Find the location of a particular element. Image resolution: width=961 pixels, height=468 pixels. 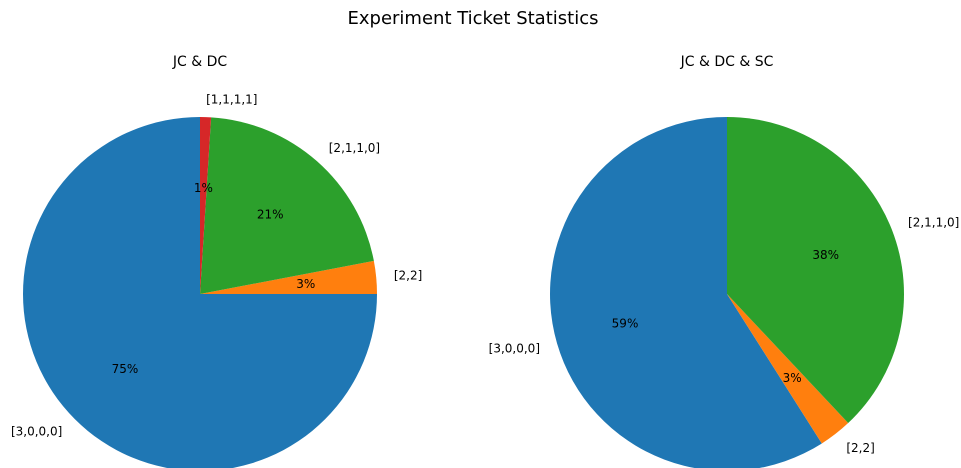

left-slice-label-0: [2,2] is located at coordinates (408, 276).